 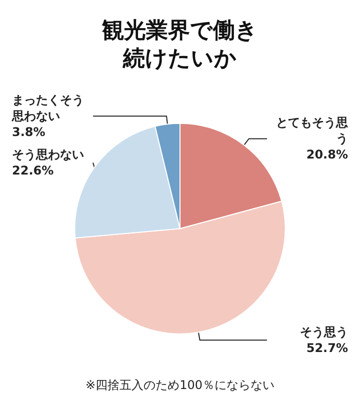 What do you see at coordinates (327, 155) in the screenshot?
I see `data-label: 20.8%` at bounding box center [327, 155].